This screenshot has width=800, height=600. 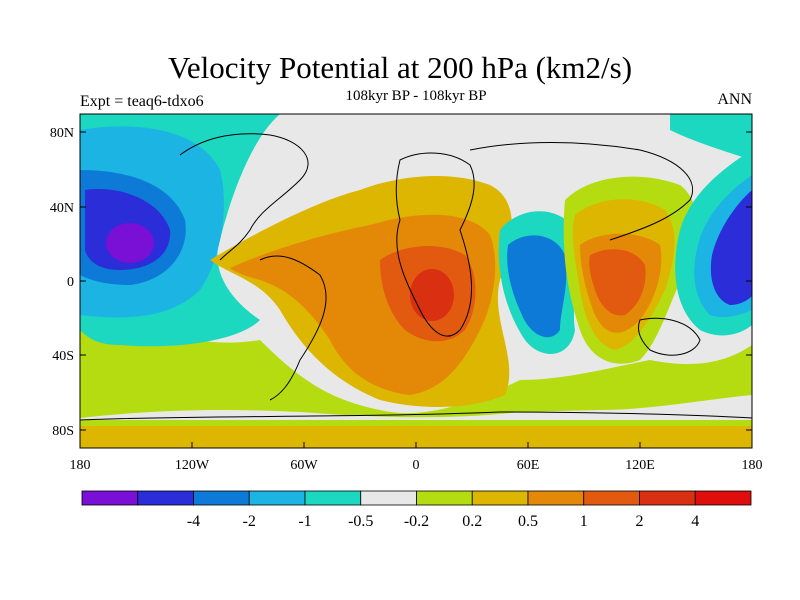 I want to click on colorbar-label: -4, so click(x=193, y=521).